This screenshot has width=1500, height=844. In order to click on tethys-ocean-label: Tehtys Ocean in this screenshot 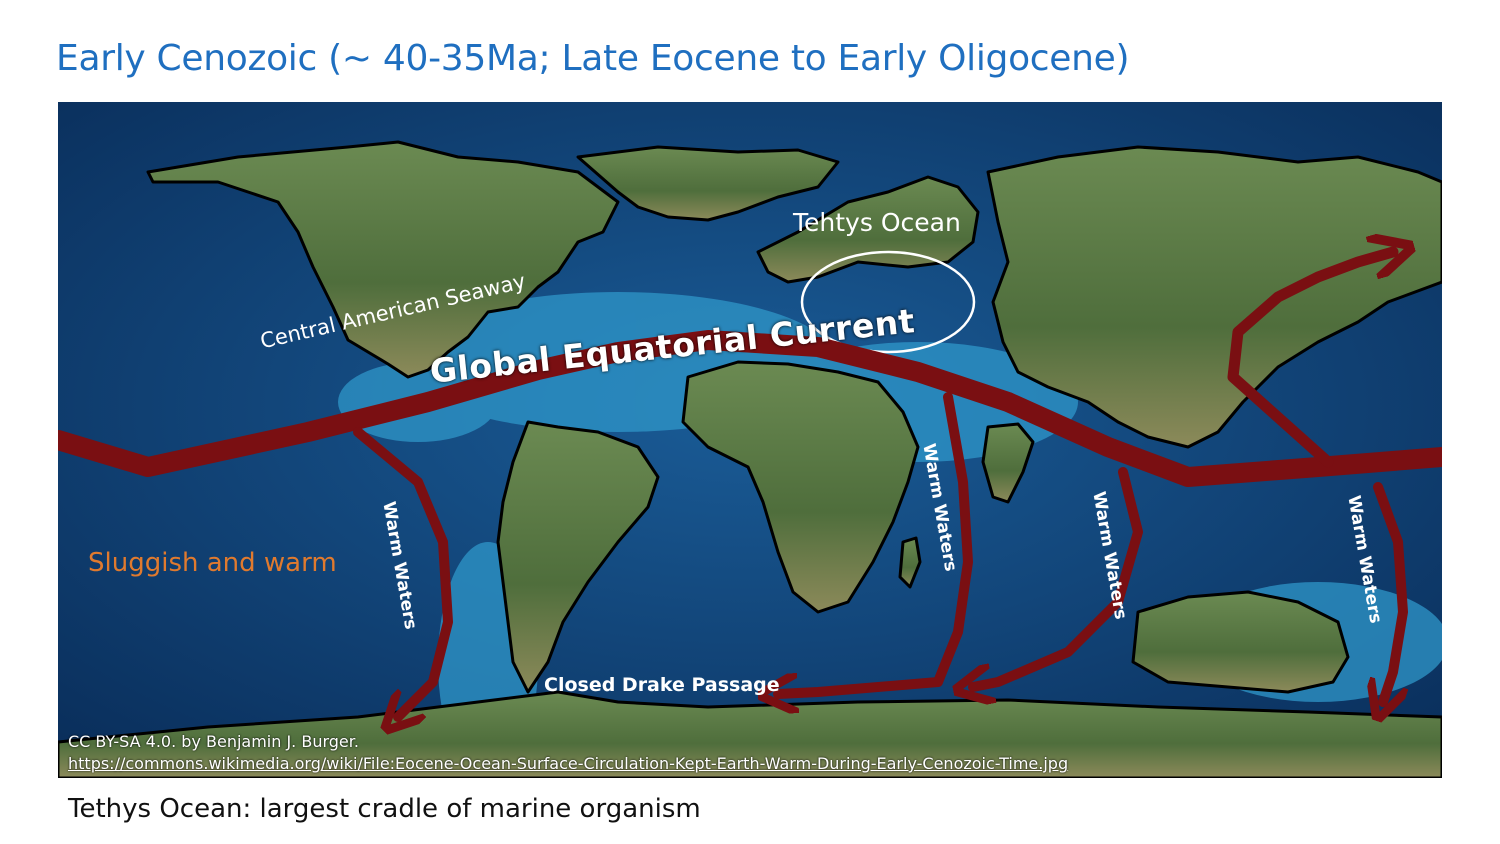, I will do `click(877, 222)`.